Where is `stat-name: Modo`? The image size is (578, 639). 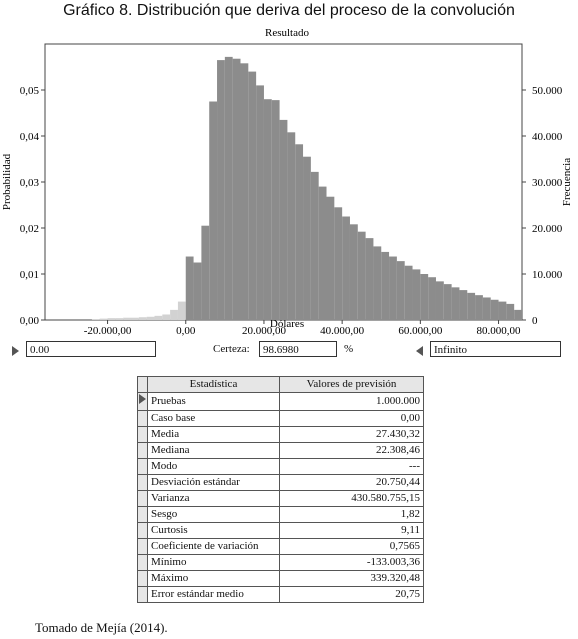 stat-name: Modo is located at coordinates (213, 466).